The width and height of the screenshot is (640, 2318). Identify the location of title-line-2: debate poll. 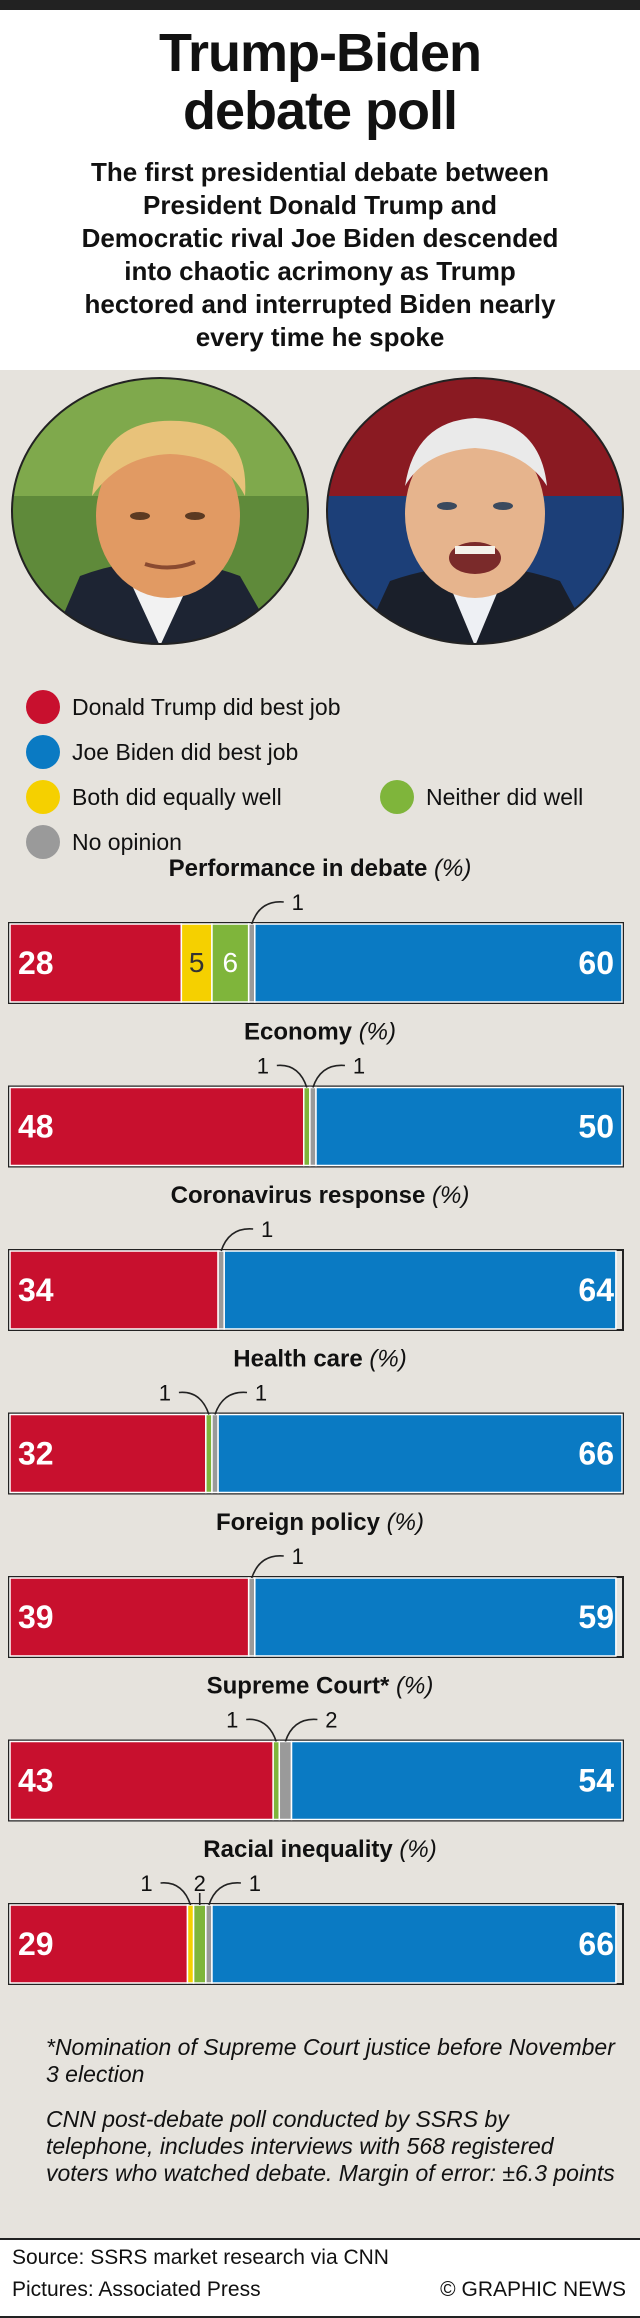
(320, 111).